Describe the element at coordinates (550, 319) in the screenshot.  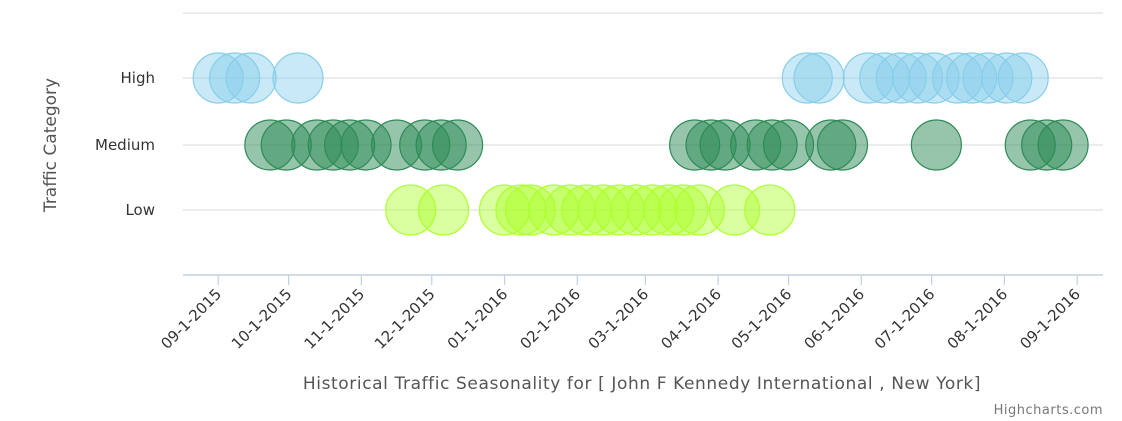
I see `x-tick-label: 02-1-2016` at that location.